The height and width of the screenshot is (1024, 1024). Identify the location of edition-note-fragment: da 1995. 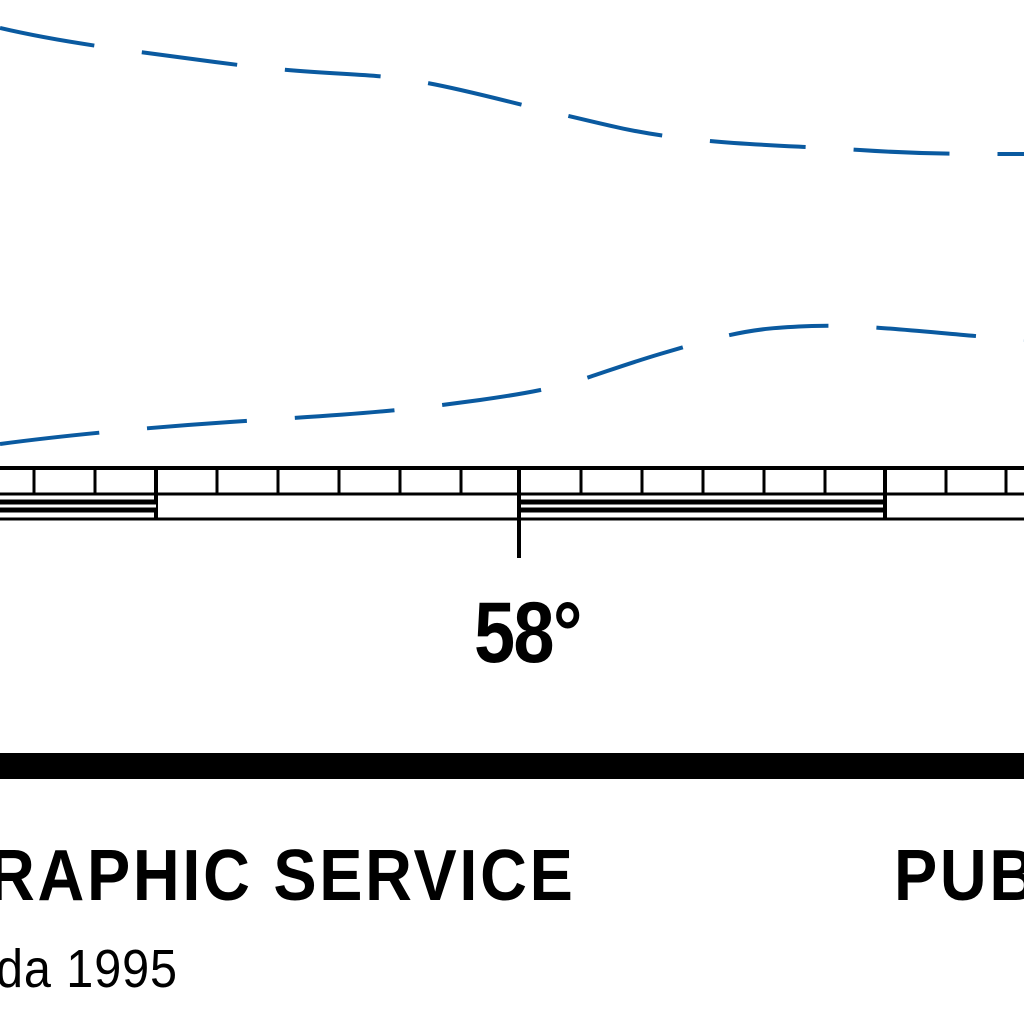
(89, 969).